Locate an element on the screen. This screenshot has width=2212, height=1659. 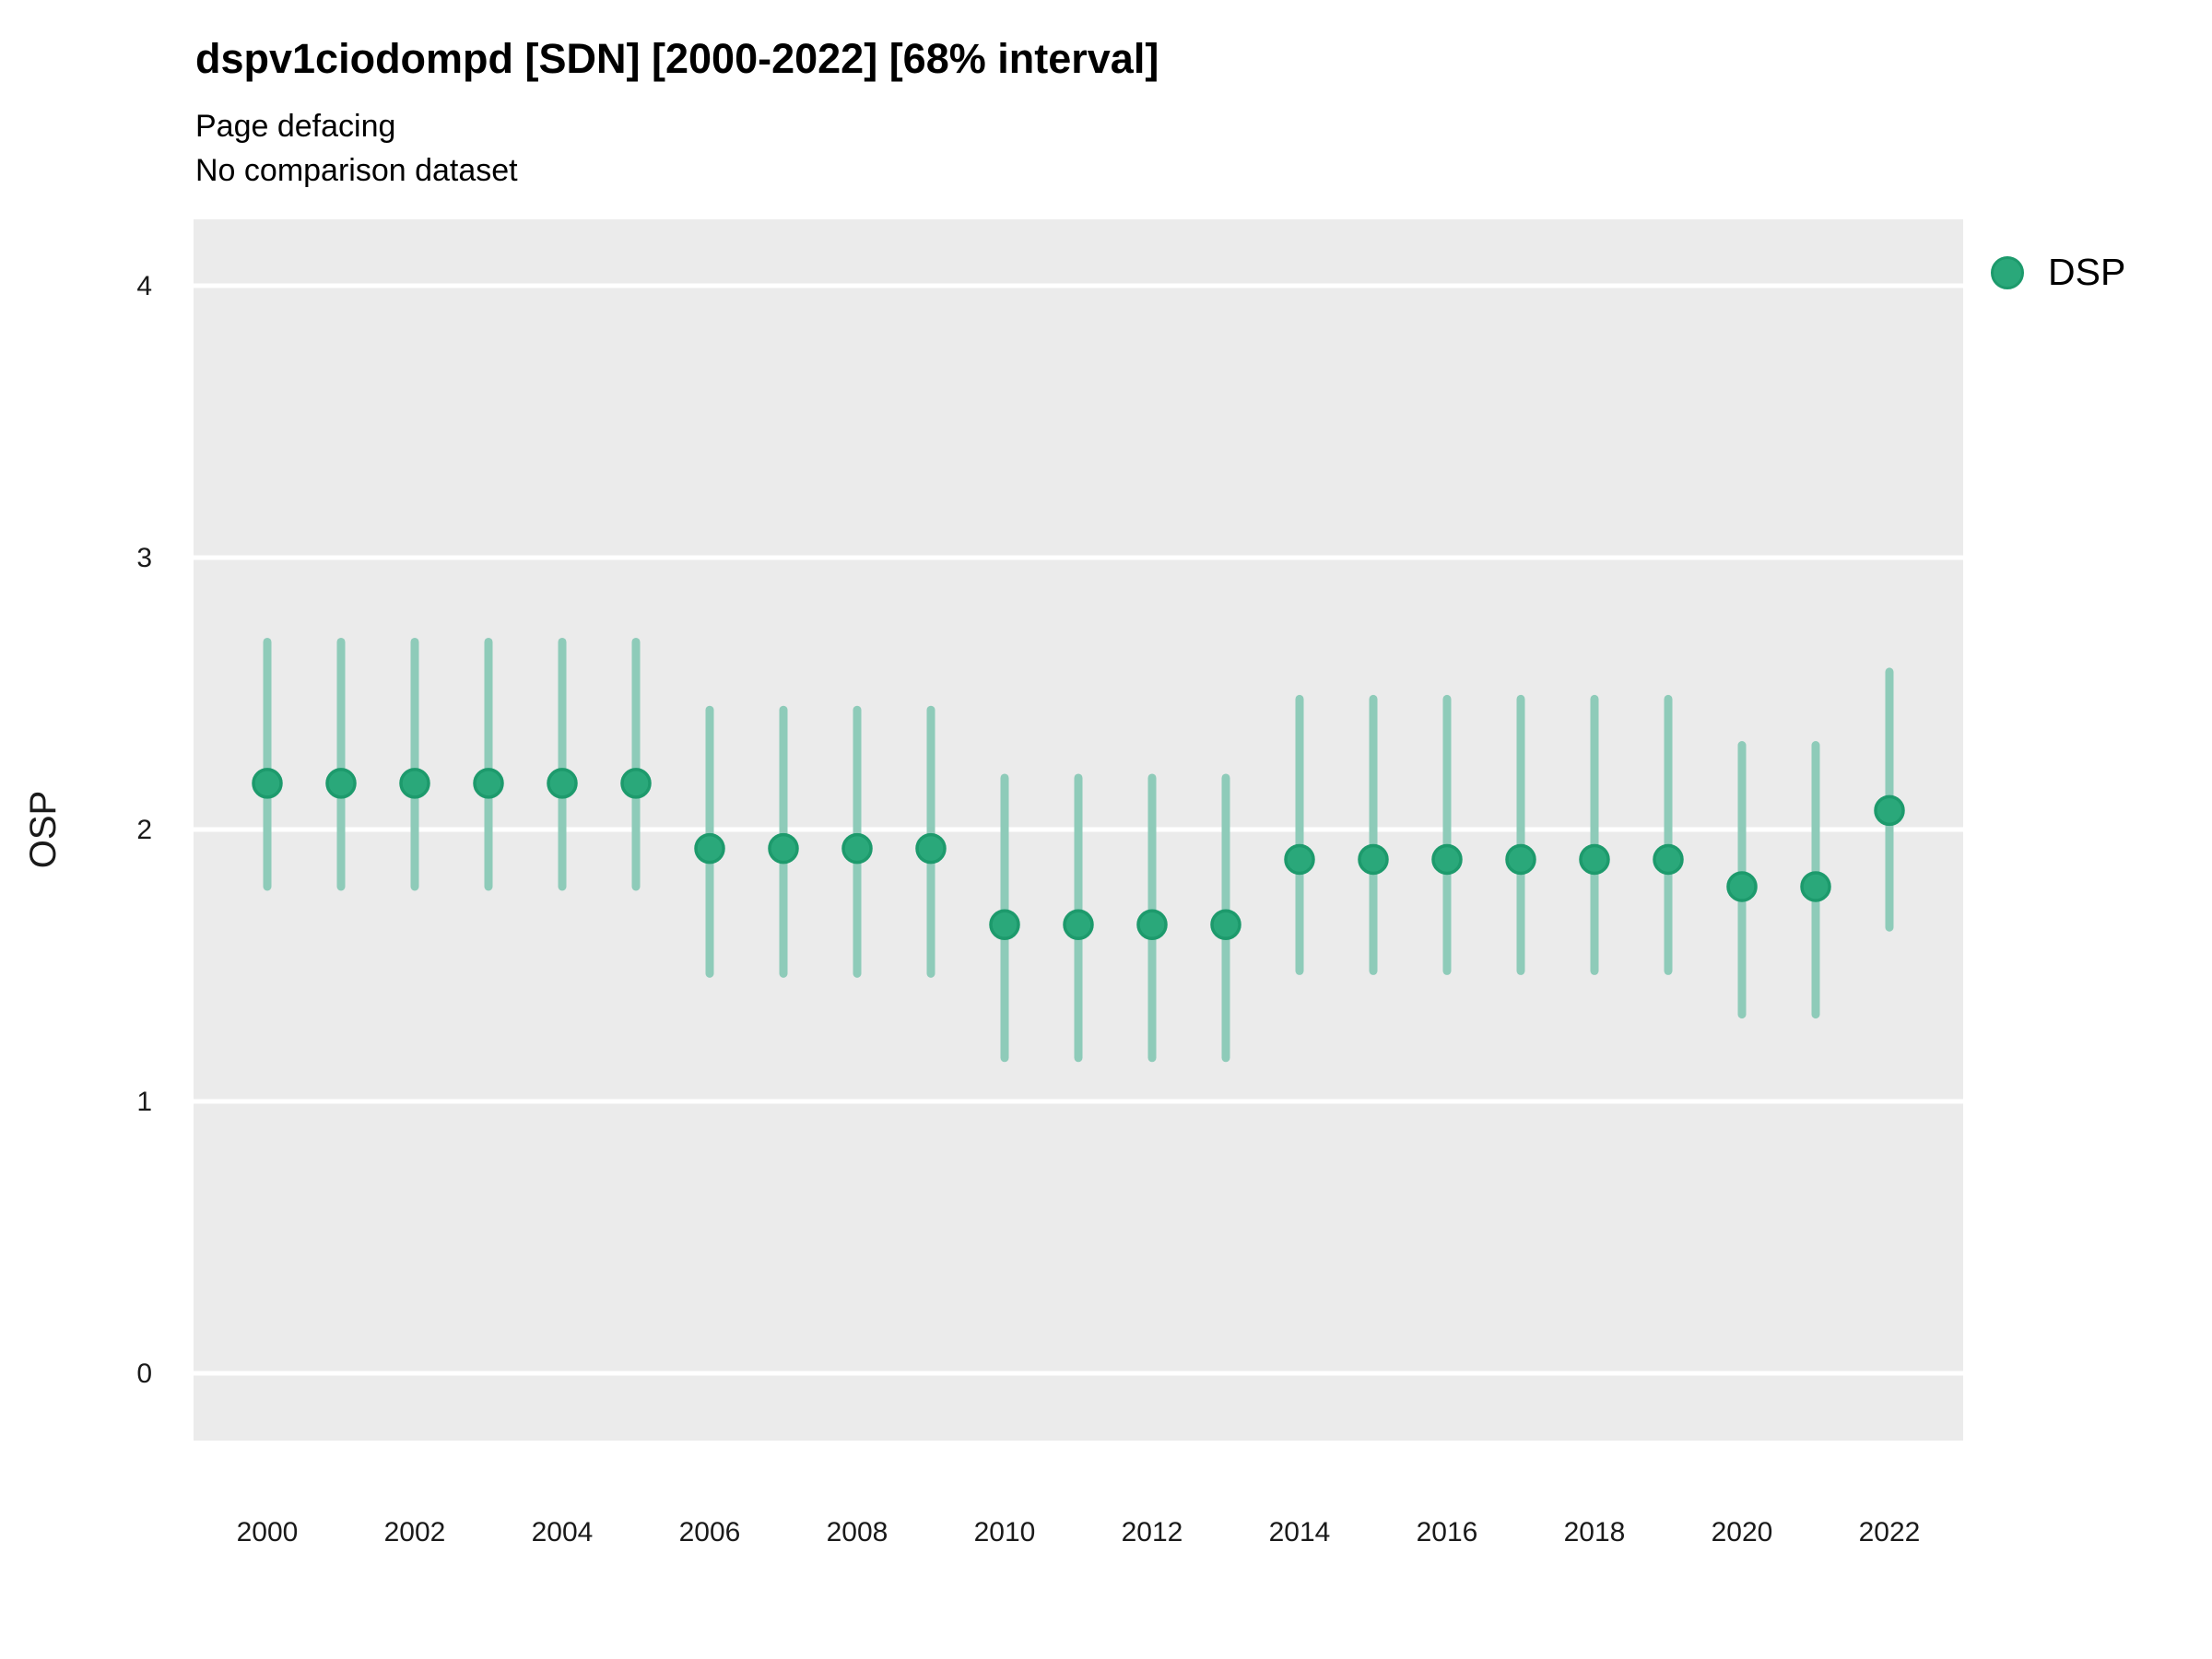
data-point-2020 is located at coordinates (1742, 886).